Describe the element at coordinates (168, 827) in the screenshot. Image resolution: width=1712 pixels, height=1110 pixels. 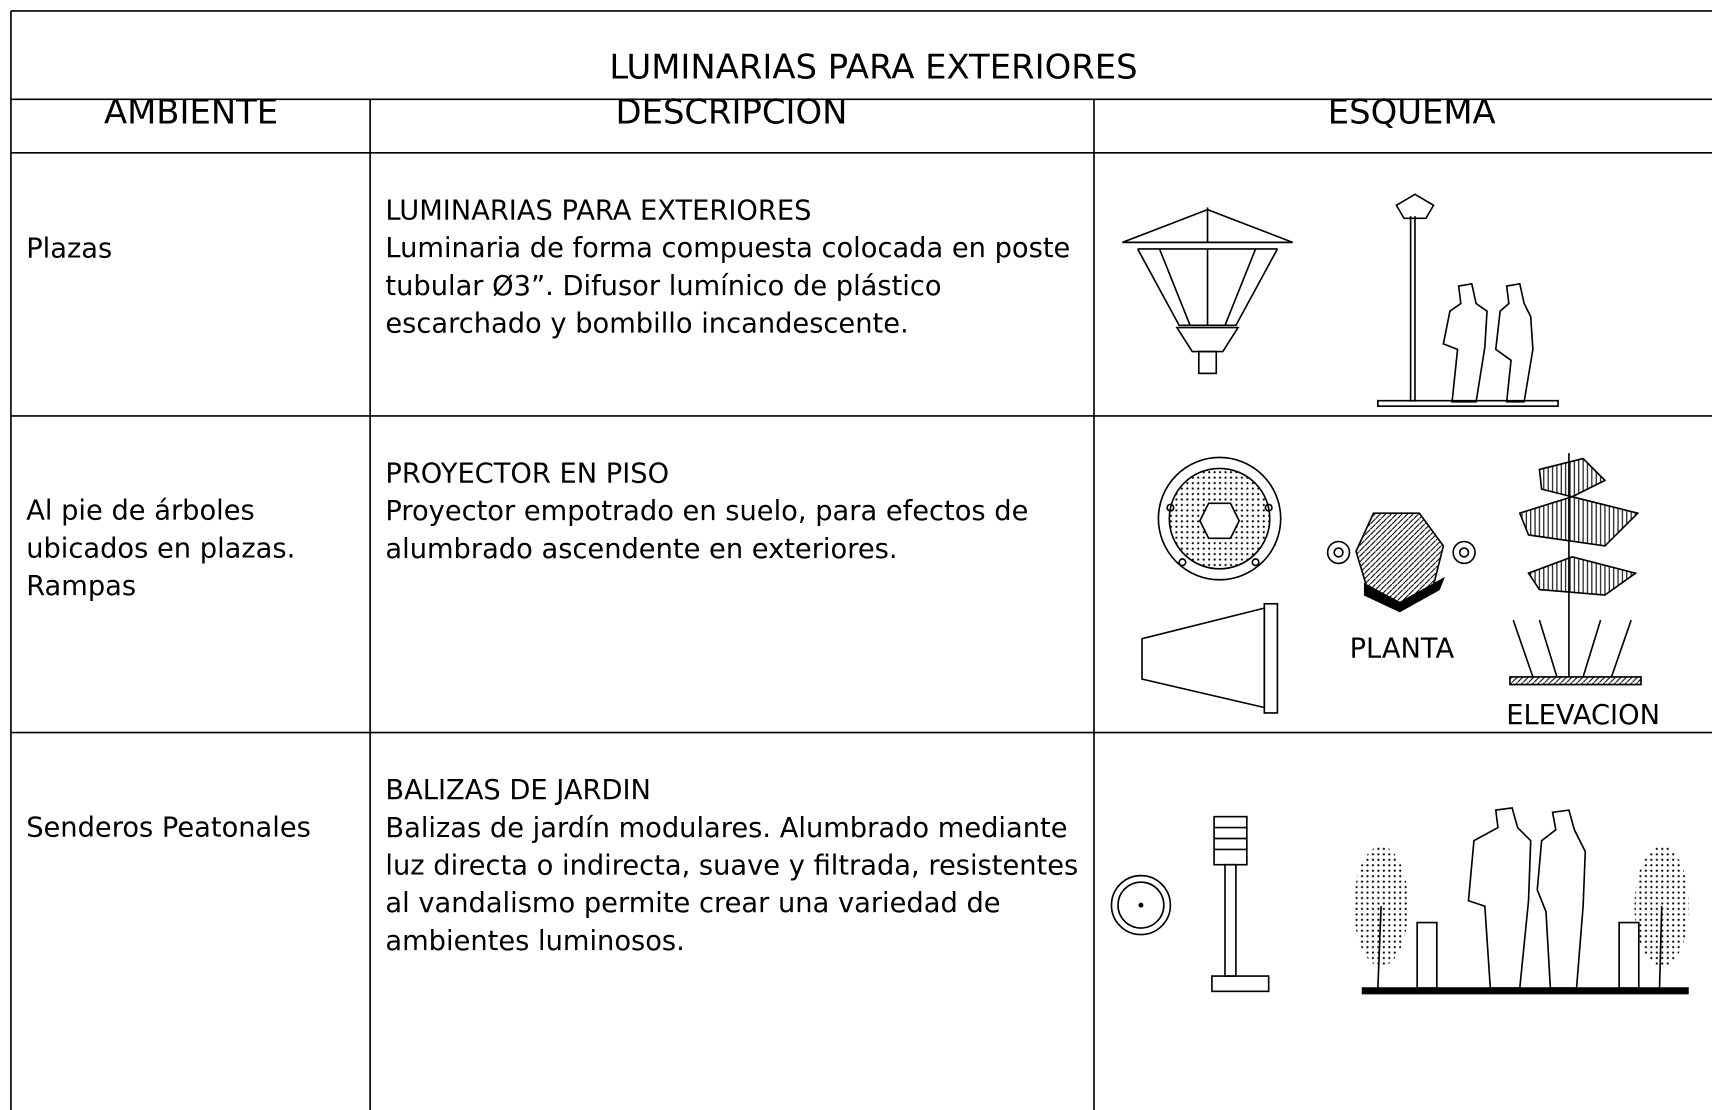
I see `ambiente-text: Senderos Peatonales` at that location.